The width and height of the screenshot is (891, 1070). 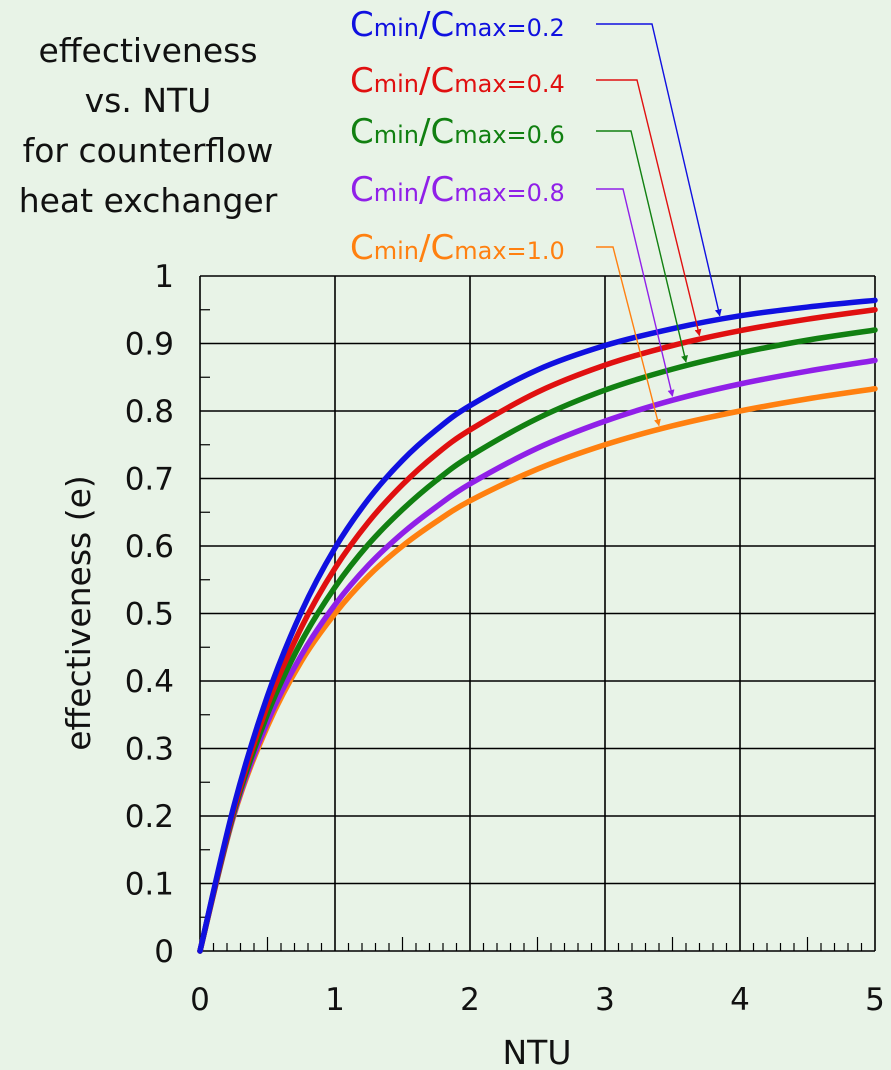 I want to click on x-tick-label: 2, so click(x=470, y=1000).